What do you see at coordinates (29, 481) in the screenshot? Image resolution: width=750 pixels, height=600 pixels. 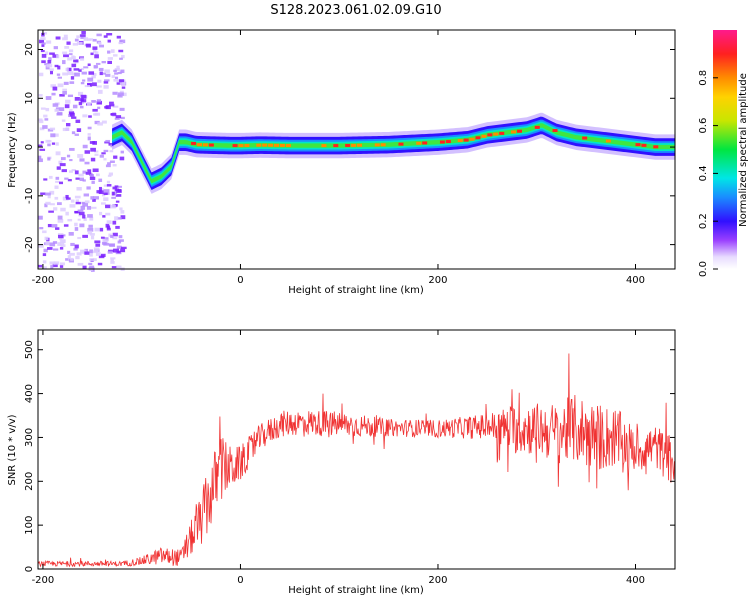 I see `y-tick-label: 200` at bounding box center [29, 481].